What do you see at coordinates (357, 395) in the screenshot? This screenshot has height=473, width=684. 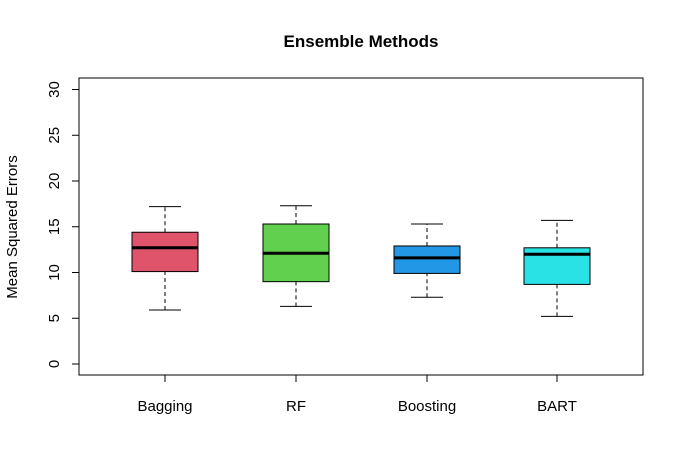 I see `x-axis: Bagging RF Boosting BART` at bounding box center [357, 395].